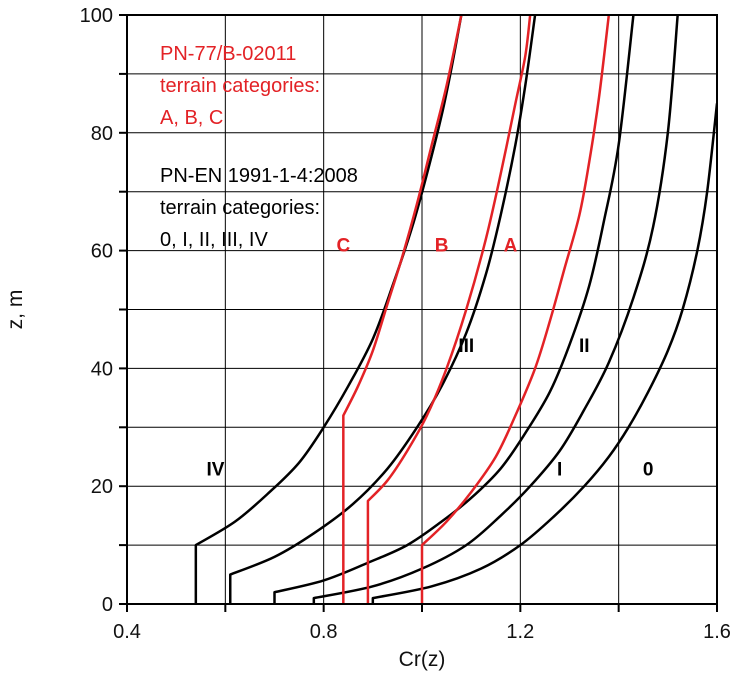  What do you see at coordinates (466, 346) in the screenshot?
I see `series-label-iii: III` at bounding box center [466, 346].